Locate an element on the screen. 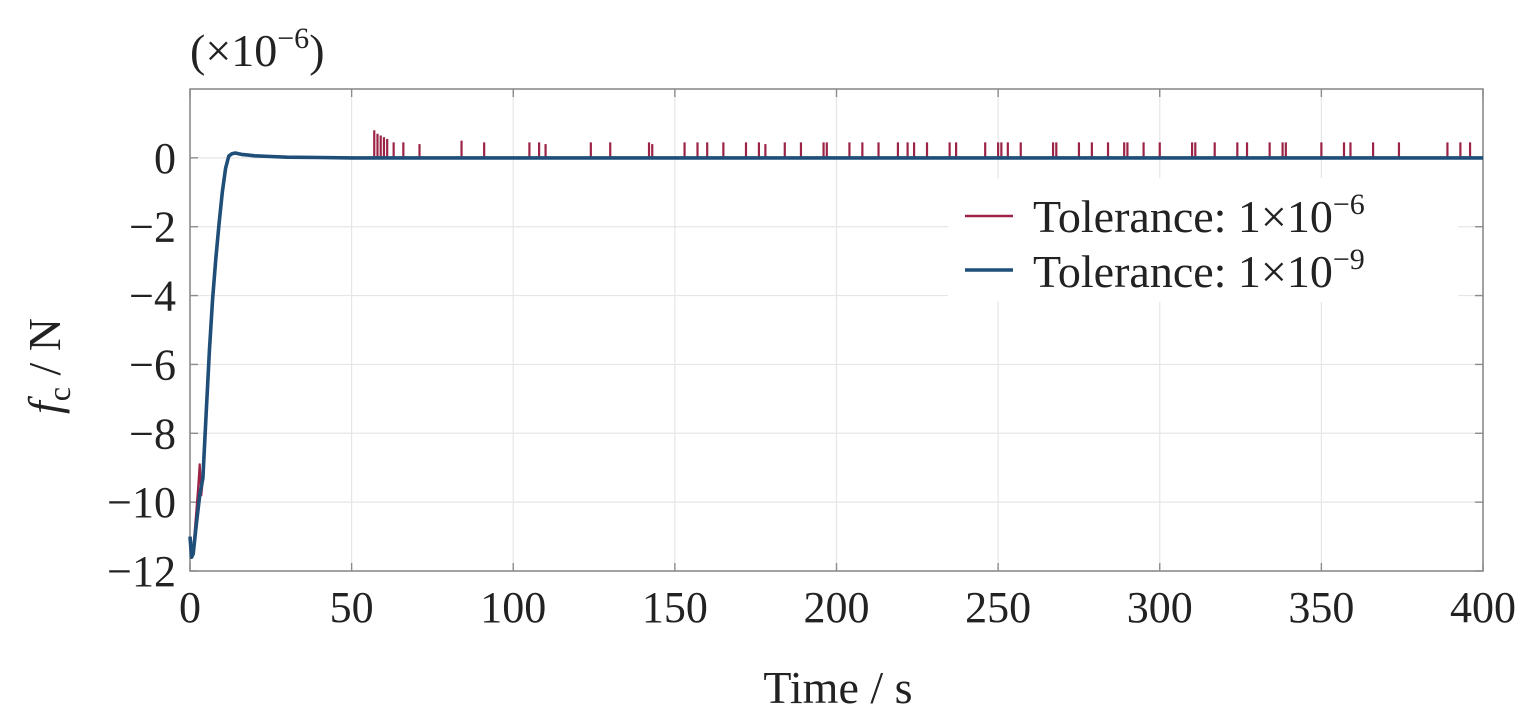  x-tick-label: 300 is located at coordinates (1160, 607).